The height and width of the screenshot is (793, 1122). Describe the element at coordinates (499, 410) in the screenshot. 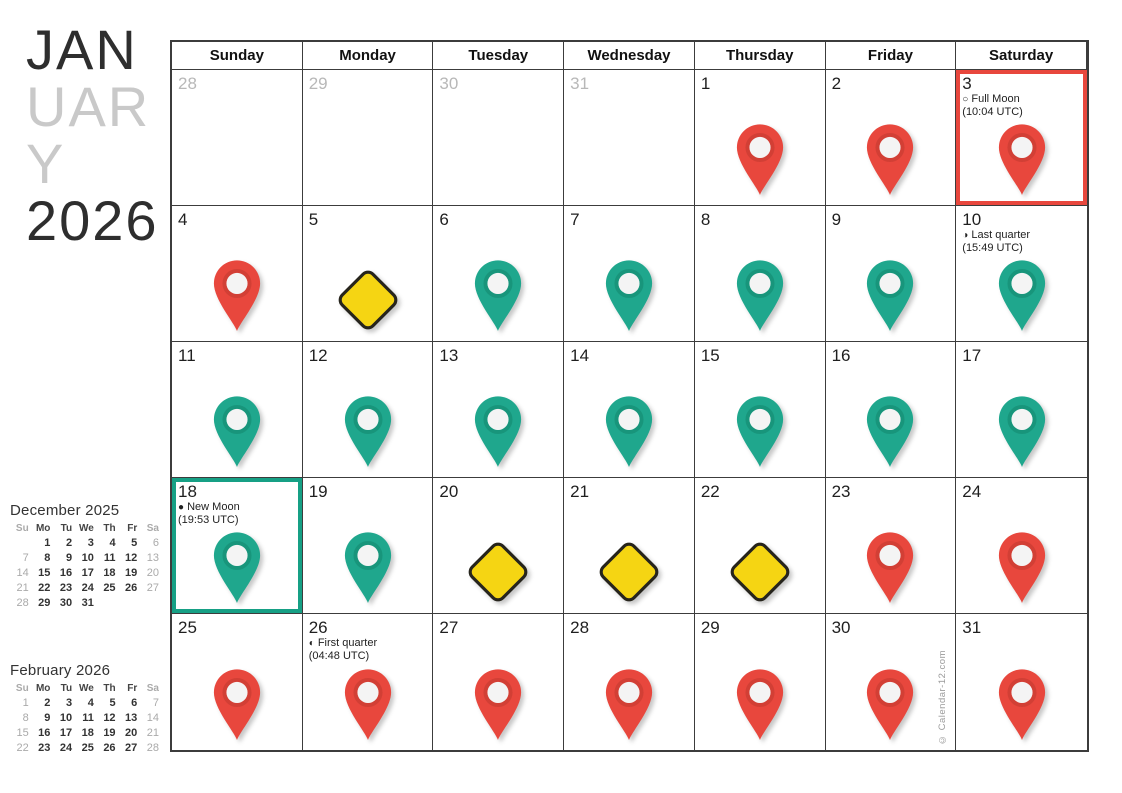

I see `day-cell-13: 13` at that location.